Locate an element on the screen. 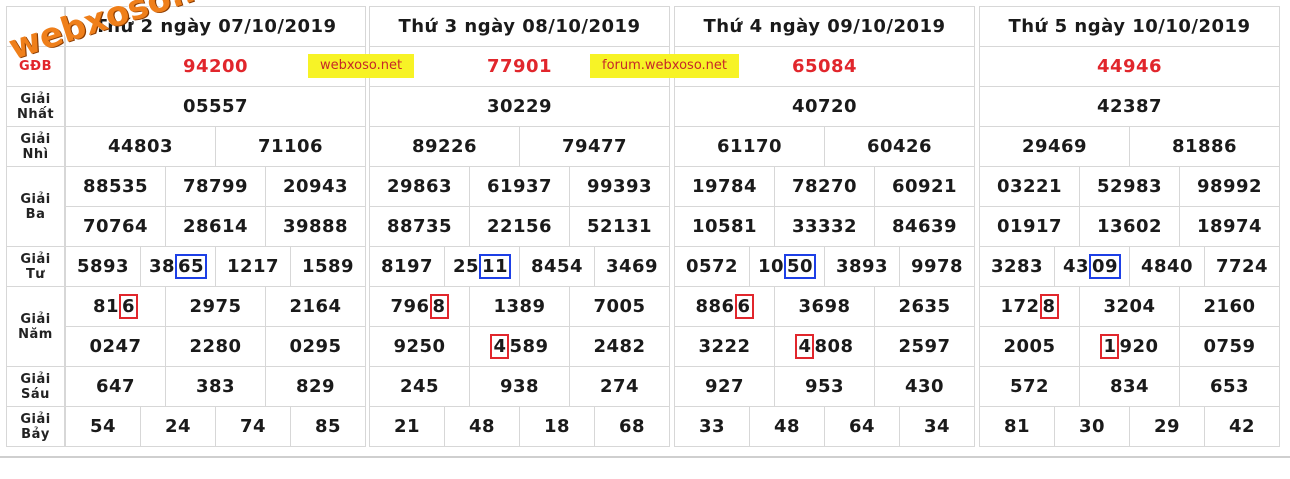 Image resolution: width=1290 pixels, height=479 pixels. highlight-box: 09 is located at coordinates (1105, 266).